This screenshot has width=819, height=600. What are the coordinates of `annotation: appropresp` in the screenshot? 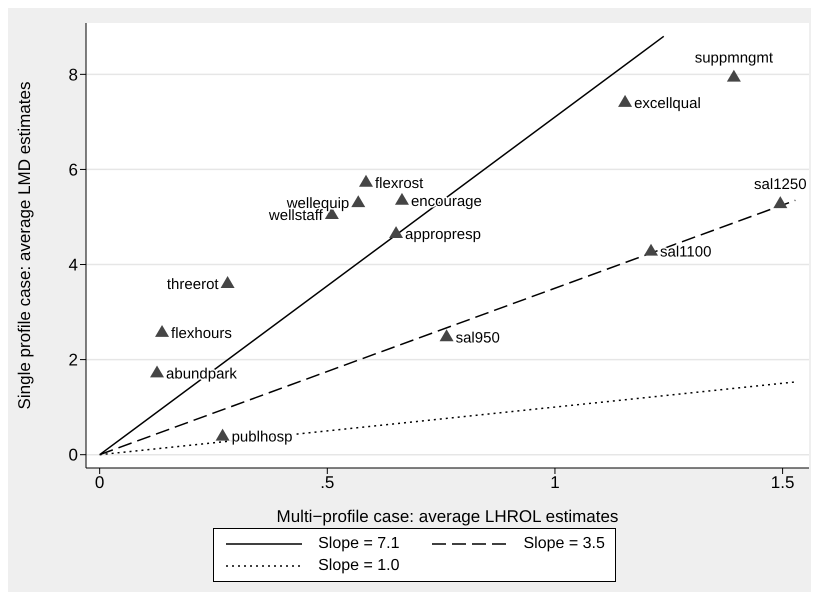 It's located at (443, 235).